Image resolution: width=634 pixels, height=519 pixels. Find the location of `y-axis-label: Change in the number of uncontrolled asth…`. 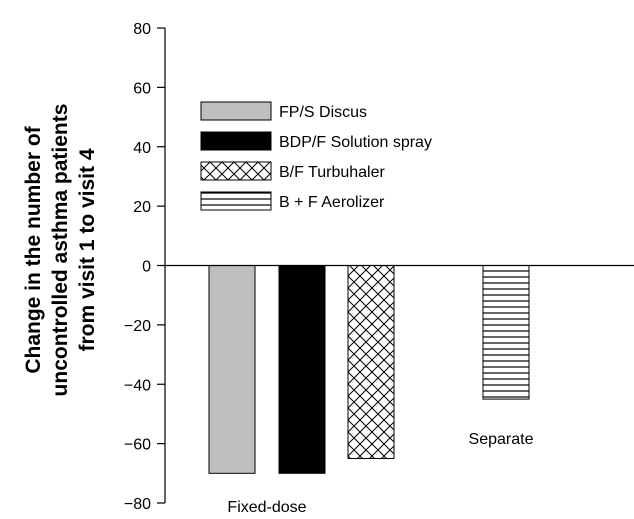

y-axis-label: Change in the number of uncontrolled asth… is located at coordinates (60, 250).